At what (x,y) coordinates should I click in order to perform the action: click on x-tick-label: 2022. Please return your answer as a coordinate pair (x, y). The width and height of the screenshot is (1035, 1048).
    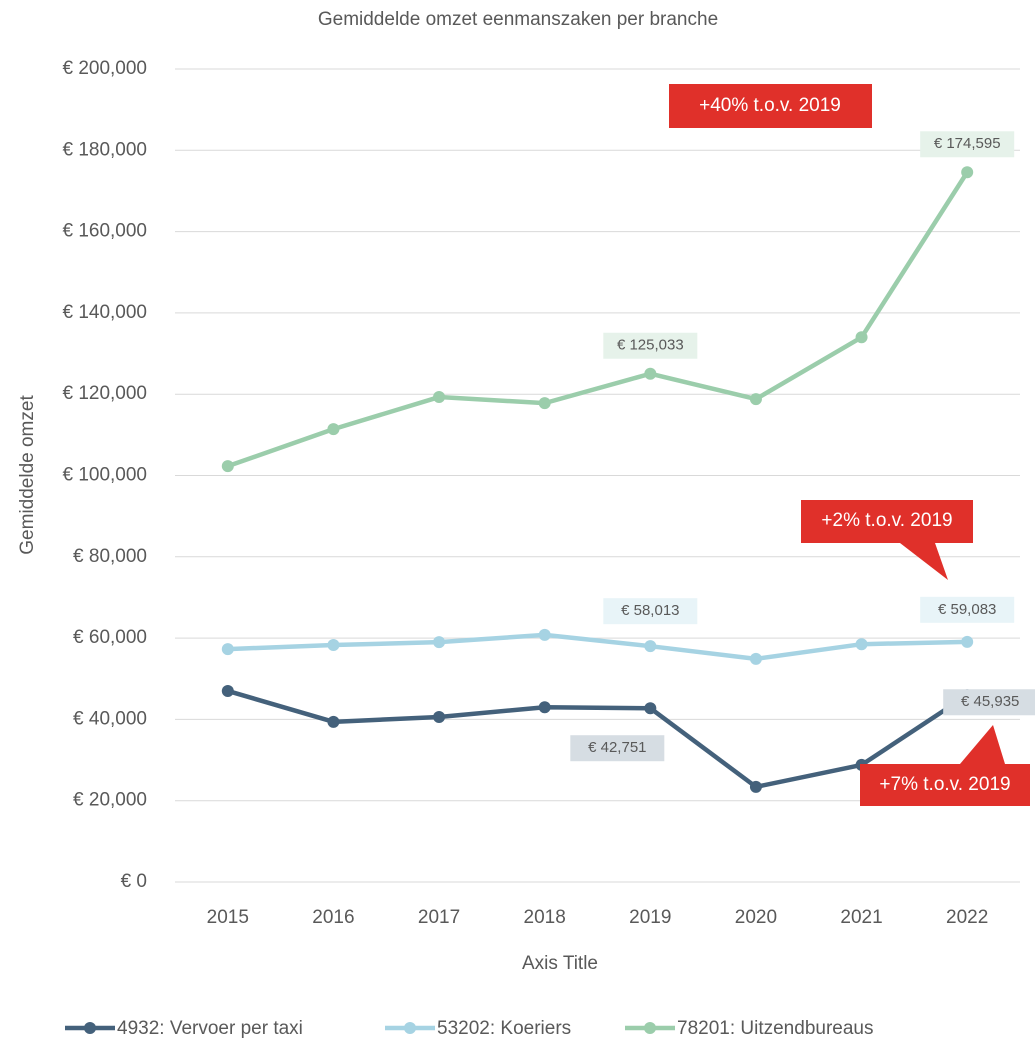
    Looking at the image, I should click on (967, 917).